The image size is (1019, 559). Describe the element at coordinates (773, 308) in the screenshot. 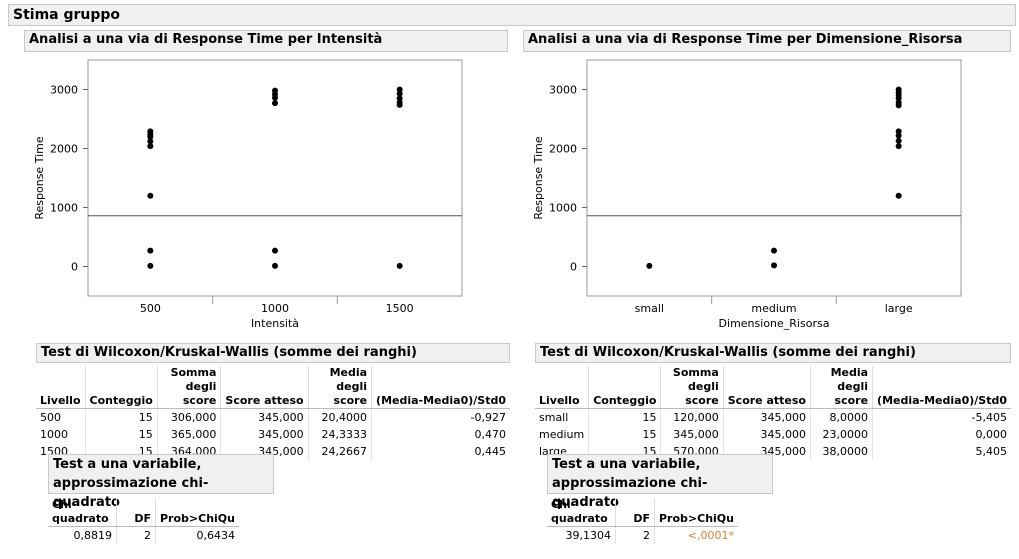

I see `x-tick-label: medium` at that location.